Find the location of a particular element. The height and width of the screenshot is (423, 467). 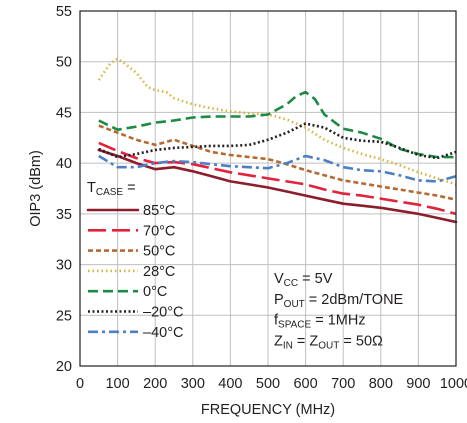

x-axis-title: FREQUENCY (MHz) is located at coordinates (268, 410).